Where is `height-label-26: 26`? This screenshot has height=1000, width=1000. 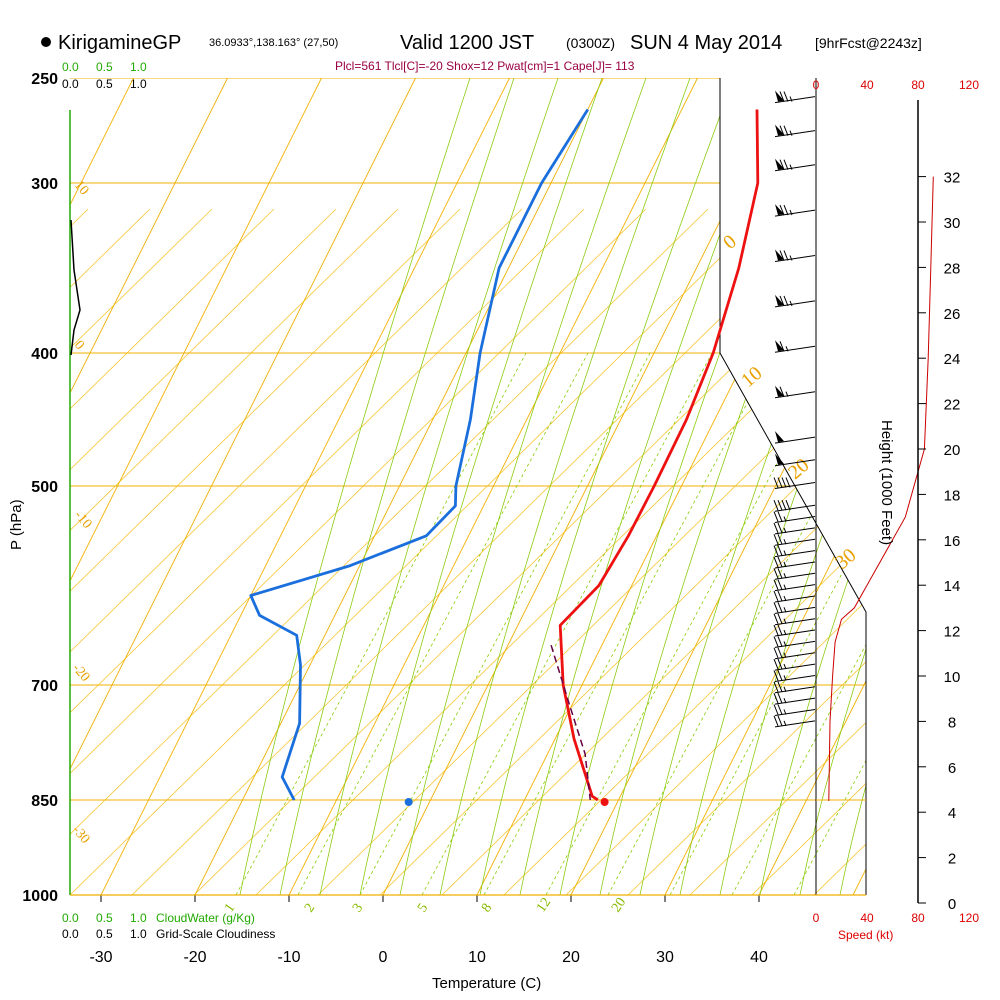 height-label-26: 26 is located at coordinates (952, 314).